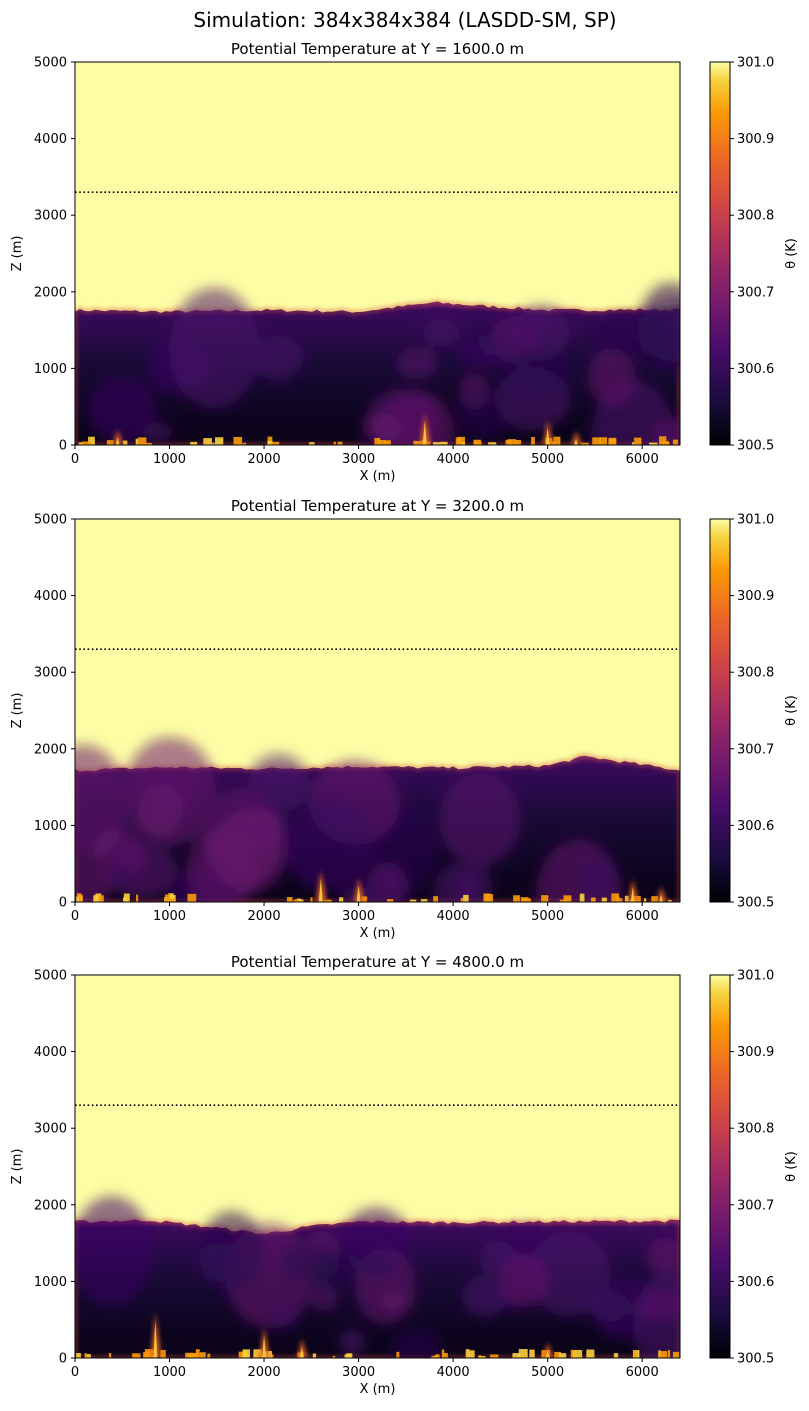 The height and width of the screenshot is (1411, 809). What do you see at coordinates (377, 372) in the screenshot?
I see `entrainment-zone` at bounding box center [377, 372].